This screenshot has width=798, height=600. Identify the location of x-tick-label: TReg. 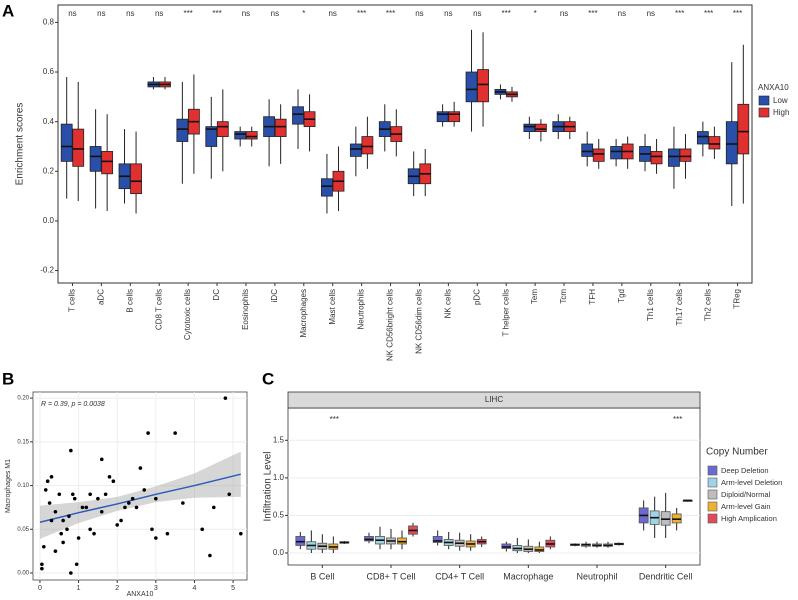
(737, 299).